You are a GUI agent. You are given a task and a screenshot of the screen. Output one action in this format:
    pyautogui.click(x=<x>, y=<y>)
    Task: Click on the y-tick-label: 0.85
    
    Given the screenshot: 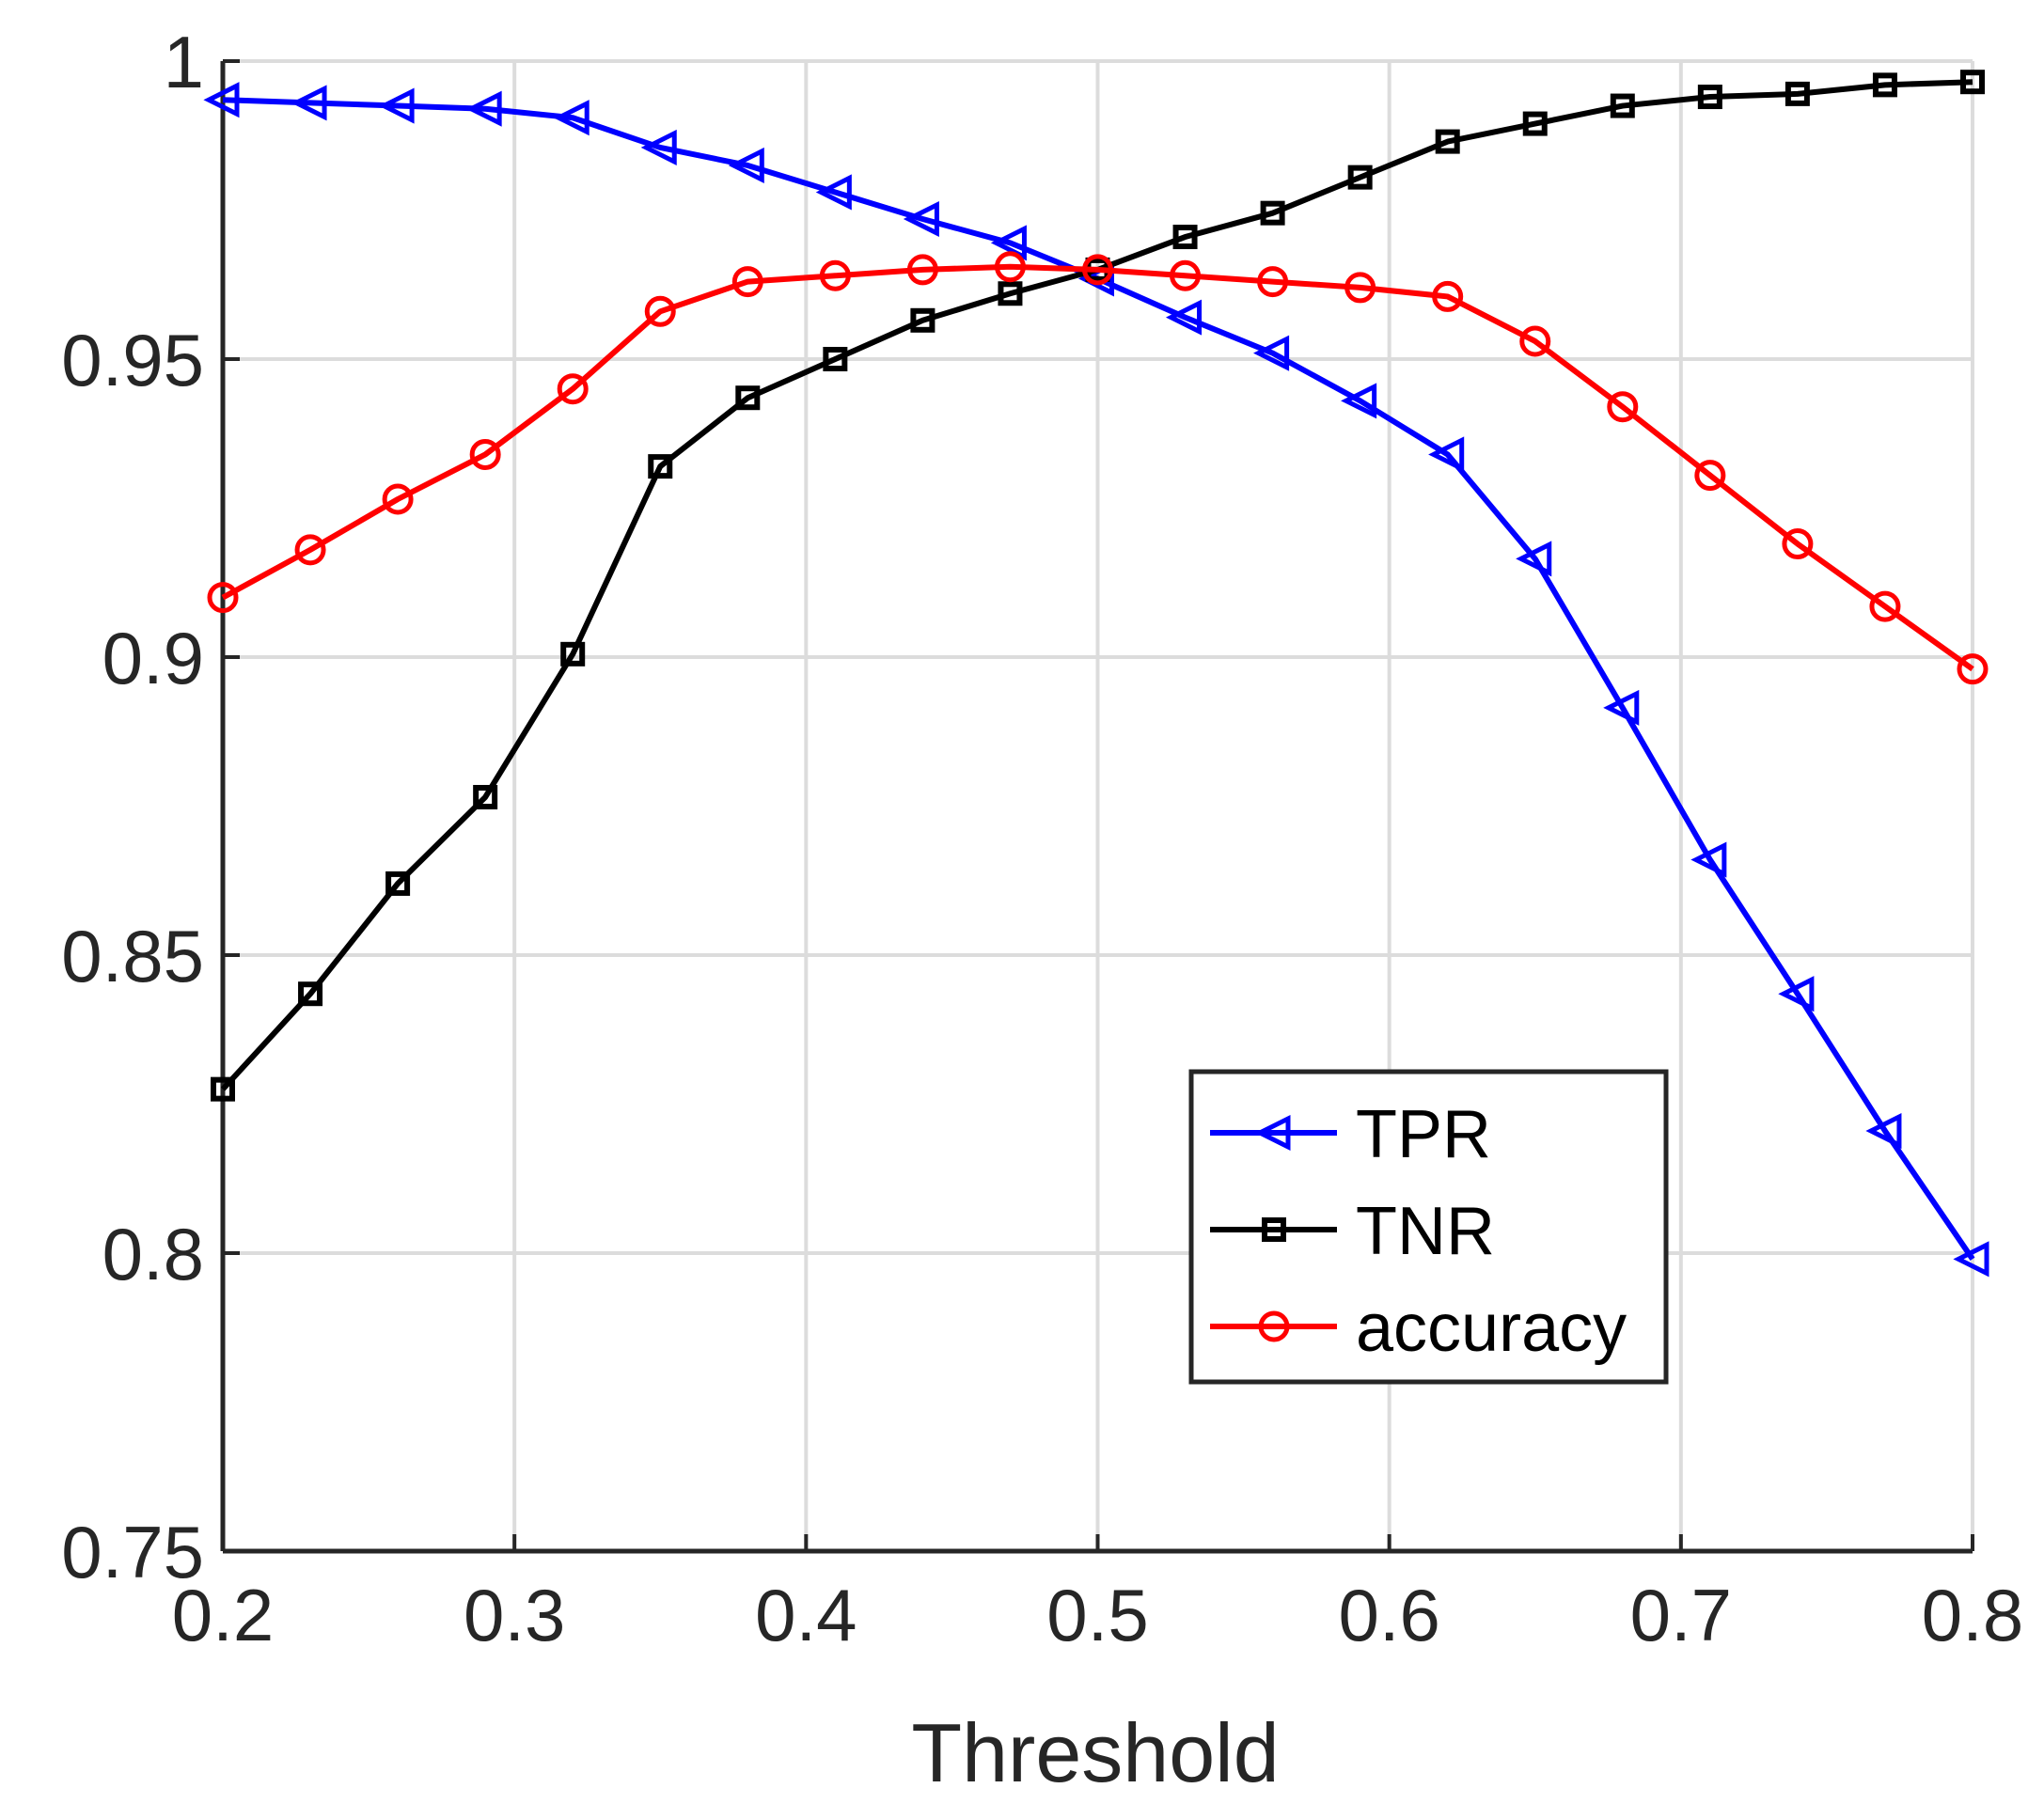 What is the action you would take?
    pyautogui.click(x=132, y=956)
    